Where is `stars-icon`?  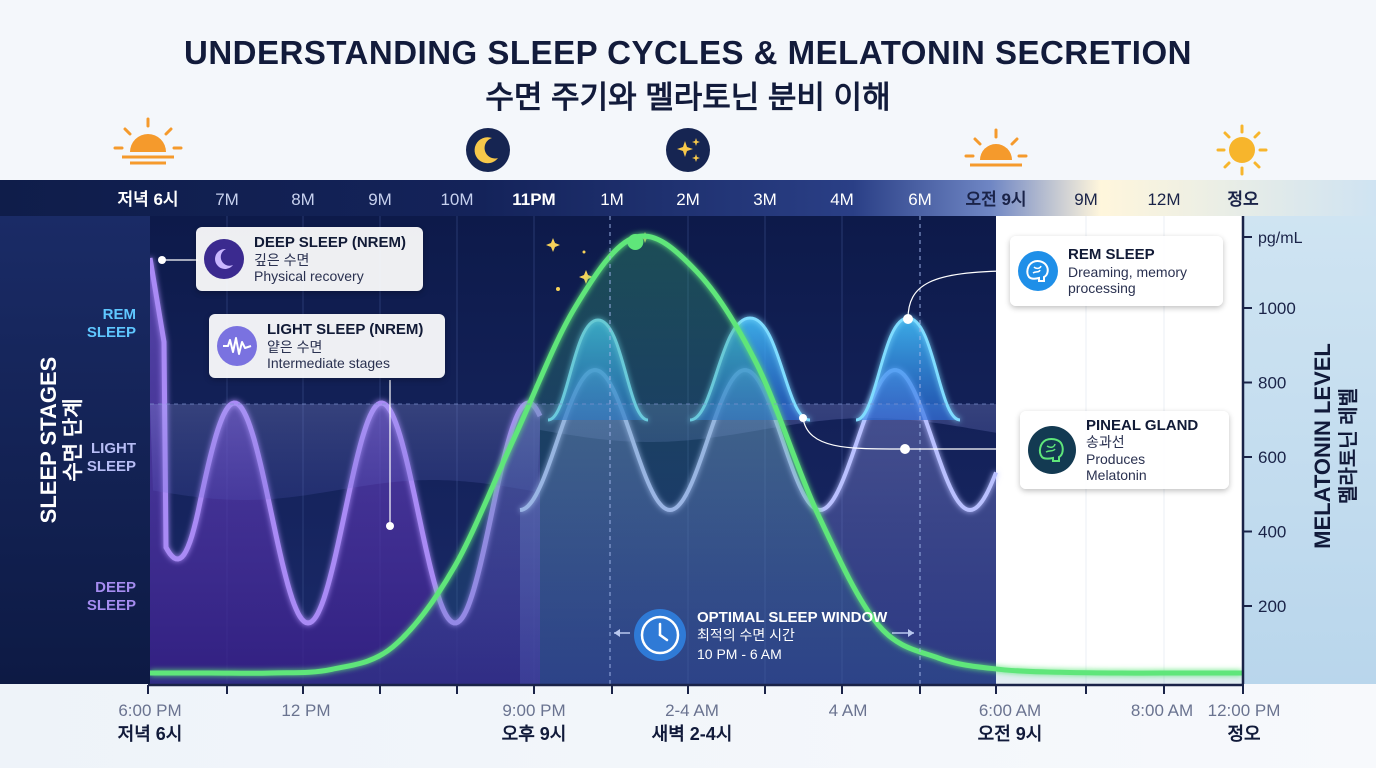 stars-icon is located at coordinates (688, 150).